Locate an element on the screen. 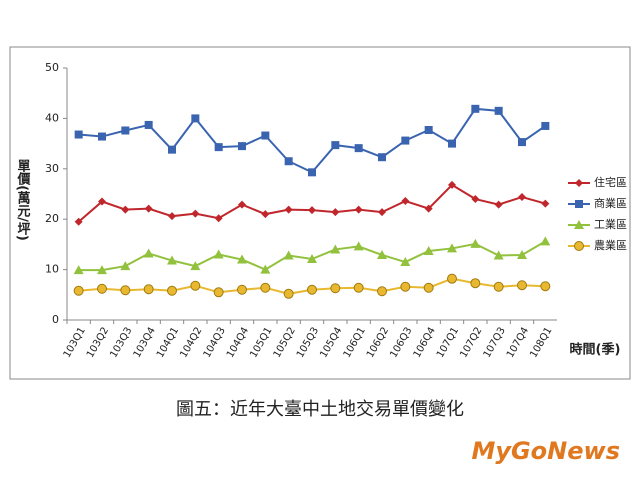  x-axis-label: 時間(季) is located at coordinates (595, 350).